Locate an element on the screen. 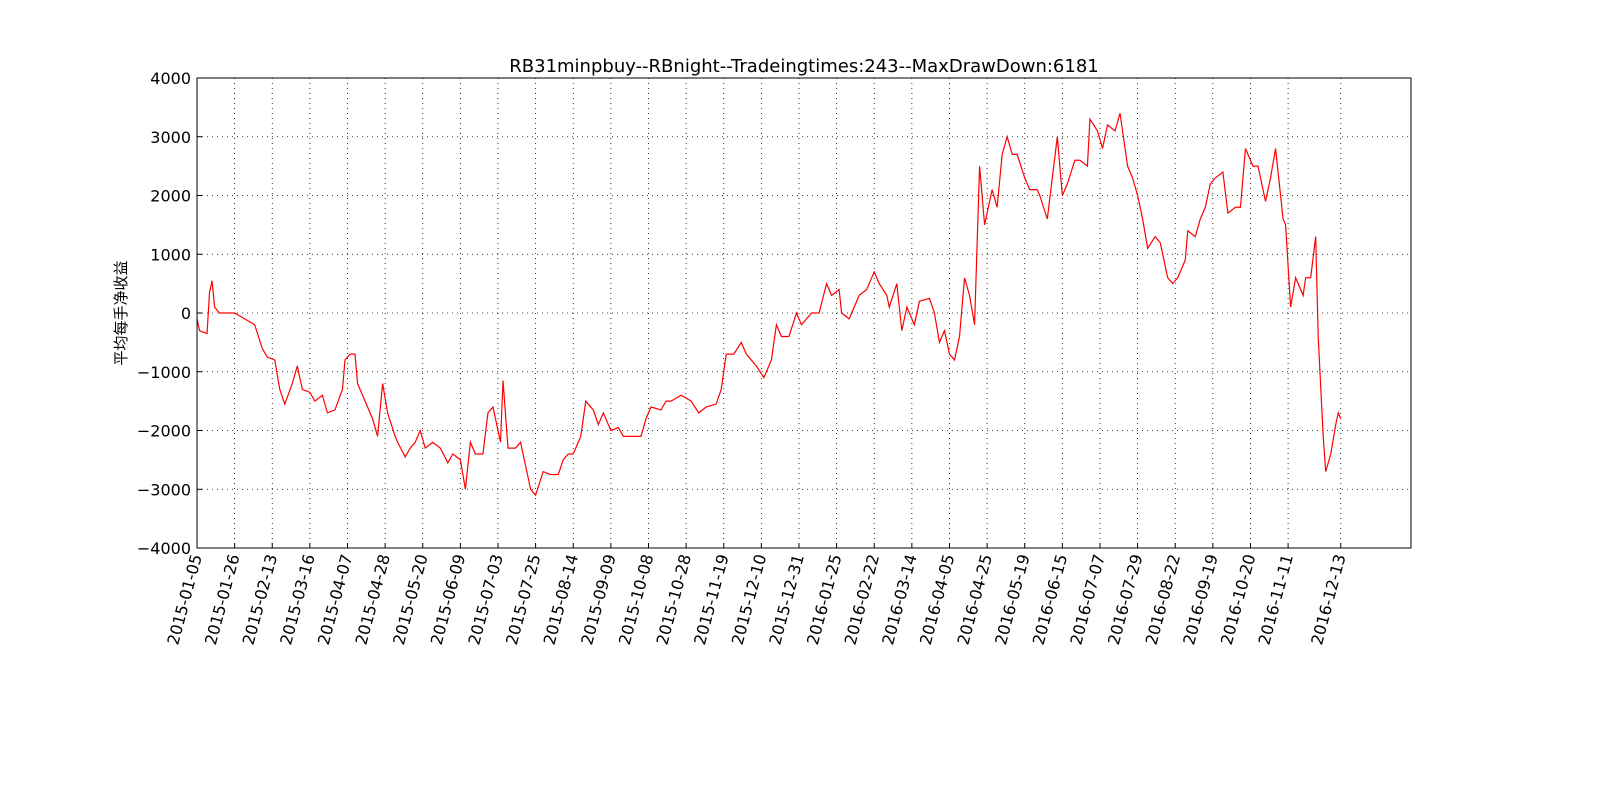 Image resolution: width=1600 pixels, height=800 pixels. y-tick-label: 3000 is located at coordinates (170, 137).